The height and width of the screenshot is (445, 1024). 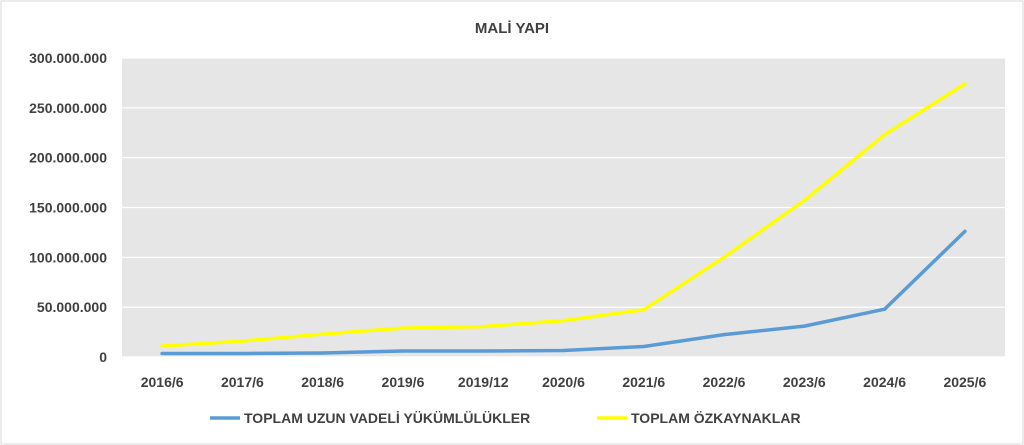 I want to click on y-tick-label: 250.000.000, so click(x=68, y=108).